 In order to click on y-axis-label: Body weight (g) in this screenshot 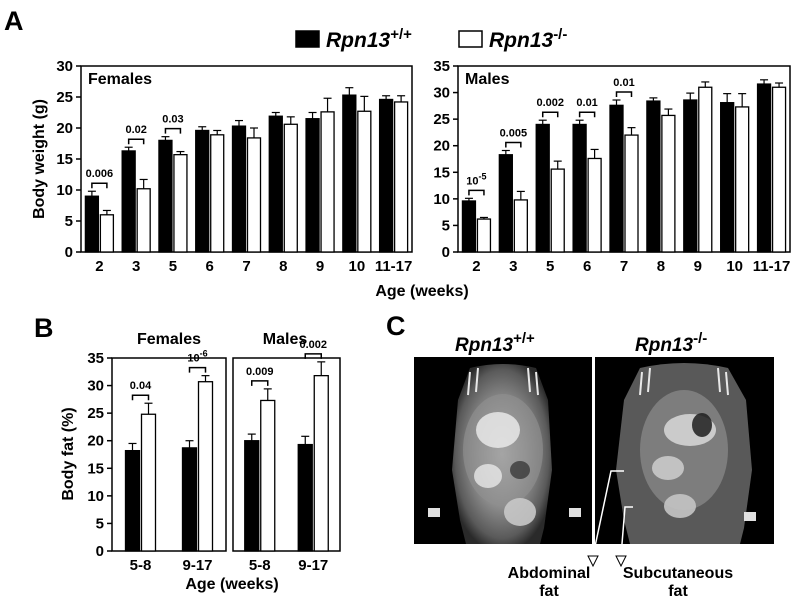, I will do `click(39, 159)`.